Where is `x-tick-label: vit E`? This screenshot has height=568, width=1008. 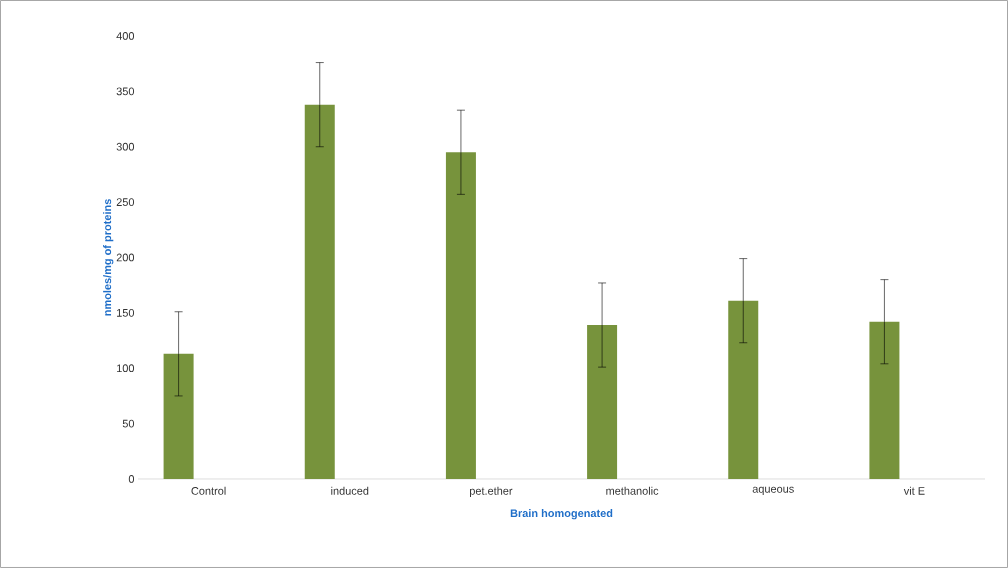
x-tick-label: vit E is located at coordinates (914, 490).